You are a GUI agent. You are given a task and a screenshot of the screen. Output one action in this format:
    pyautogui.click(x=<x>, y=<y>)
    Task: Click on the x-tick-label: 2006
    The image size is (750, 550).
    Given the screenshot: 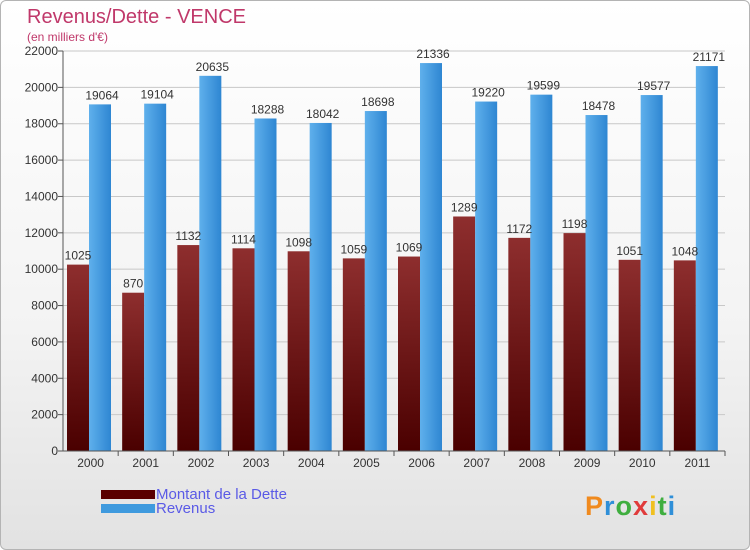 What is the action you would take?
    pyautogui.click(x=421, y=463)
    